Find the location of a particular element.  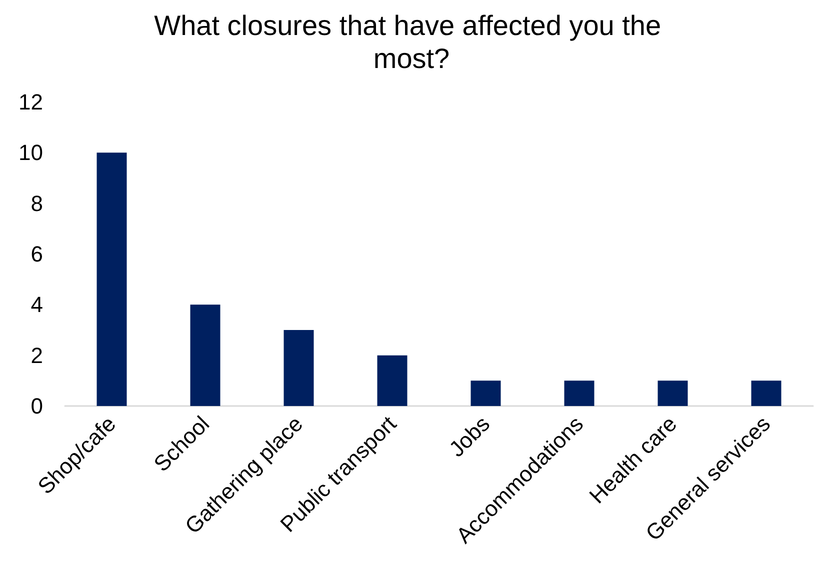

y-tick-label: 12 is located at coordinates (30, 102).